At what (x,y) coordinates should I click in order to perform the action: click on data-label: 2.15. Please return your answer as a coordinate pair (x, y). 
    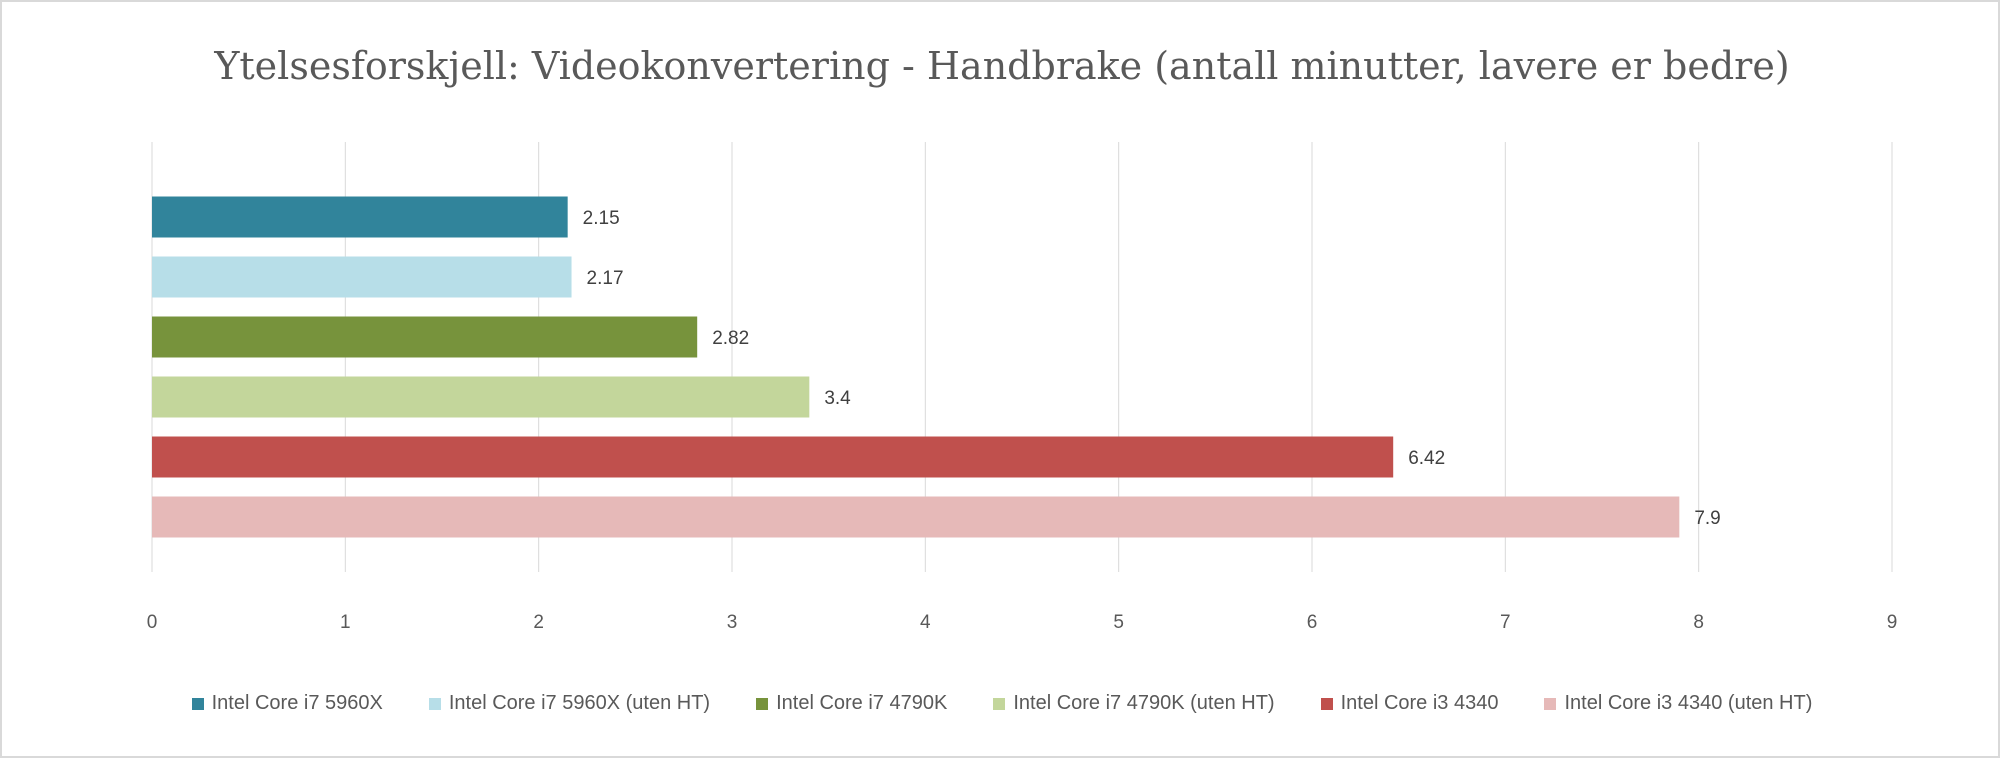
    Looking at the image, I should click on (601, 218).